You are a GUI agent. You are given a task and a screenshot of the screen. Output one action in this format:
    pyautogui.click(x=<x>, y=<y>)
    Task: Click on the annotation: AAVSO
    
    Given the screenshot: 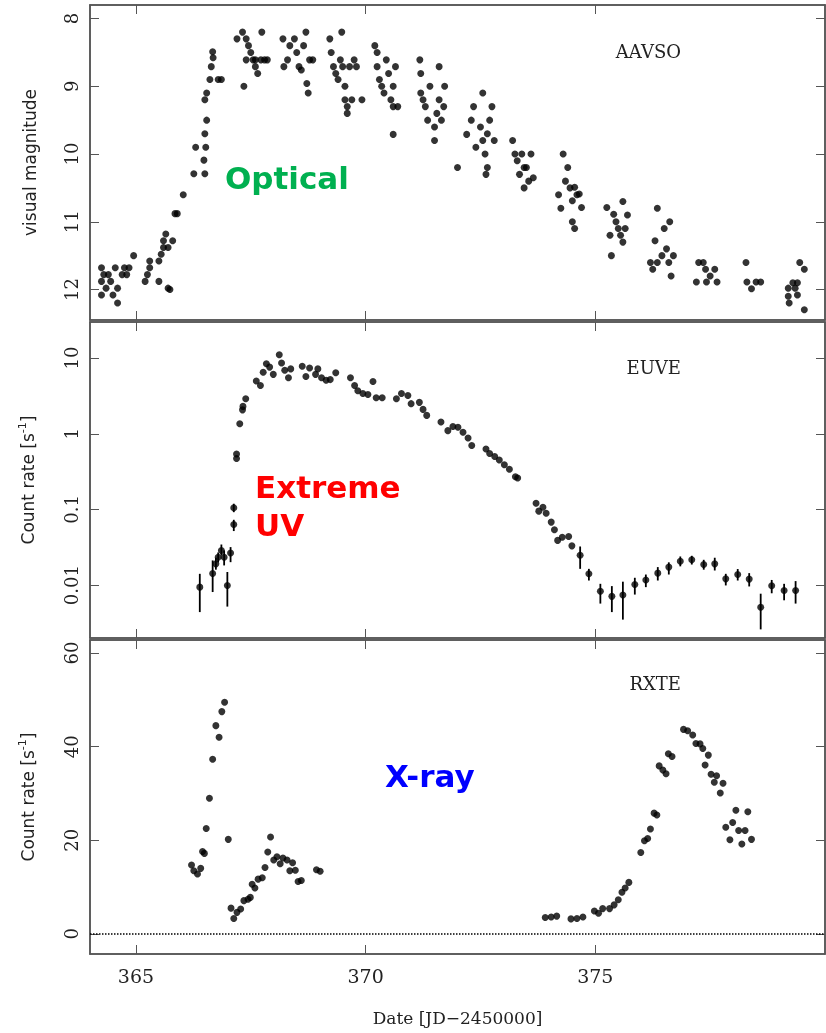 What is the action you would take?
    pyautogui.click(x=648, y=51)
    